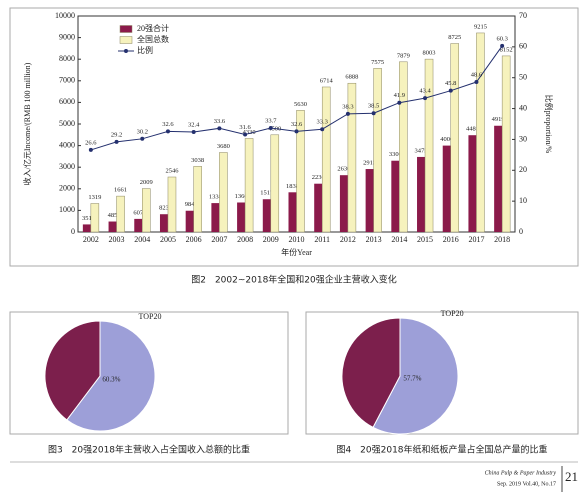 The height and width of the screenshot is (498, 587). What do you see at coordinates (343, 169) in the screenshot?
I see `bar-label: 2630` at bounding box center [343, 169].